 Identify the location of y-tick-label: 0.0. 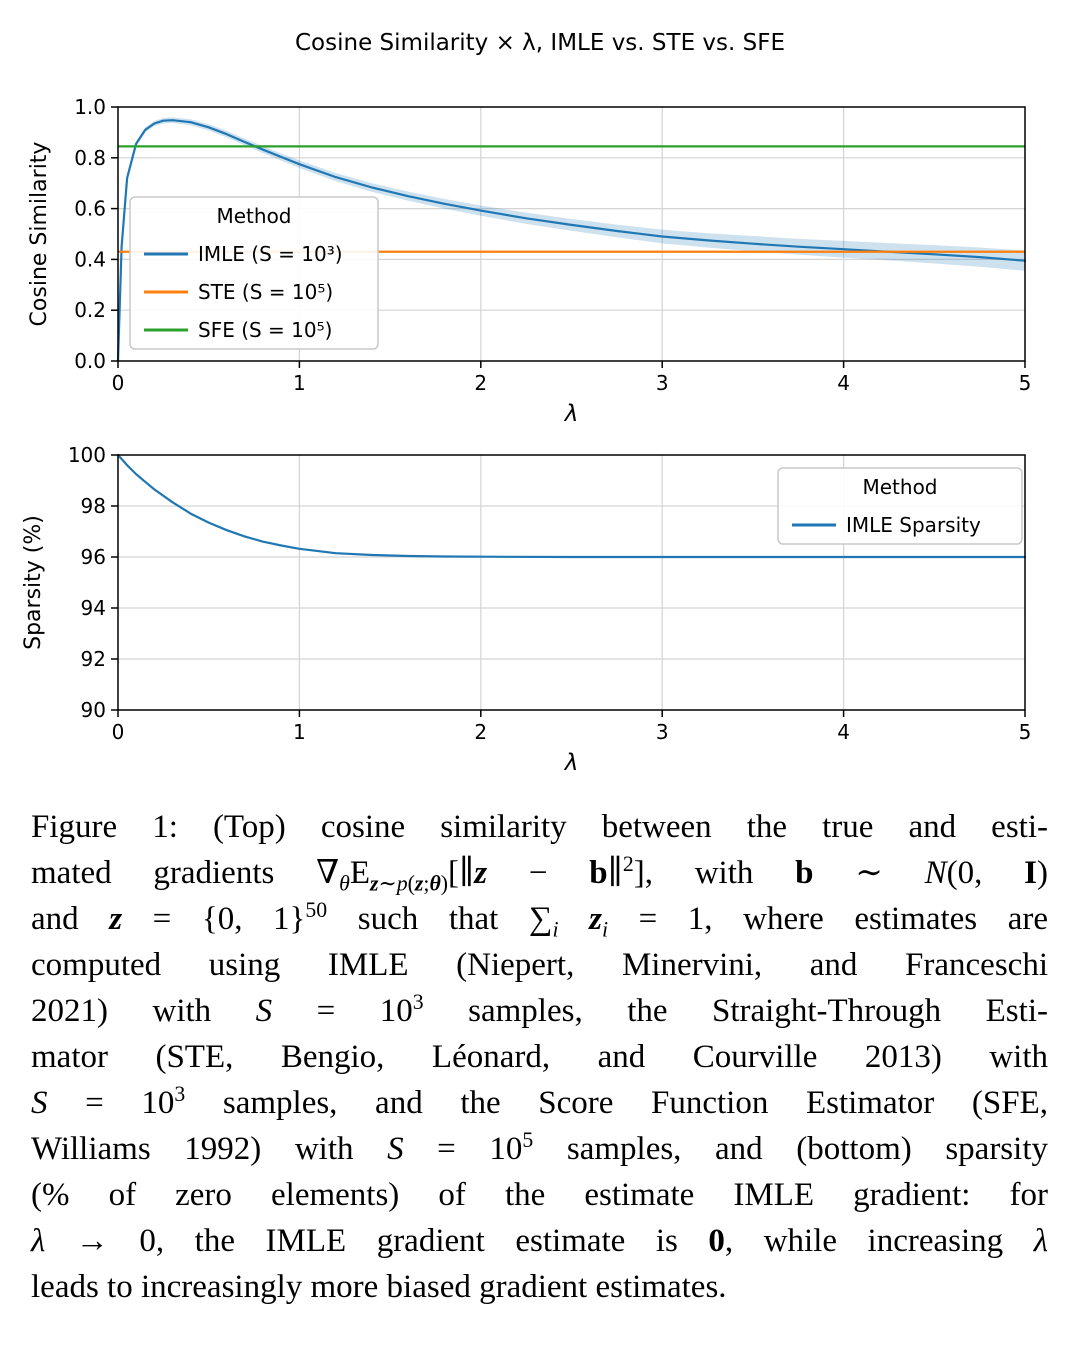
(90, 361).